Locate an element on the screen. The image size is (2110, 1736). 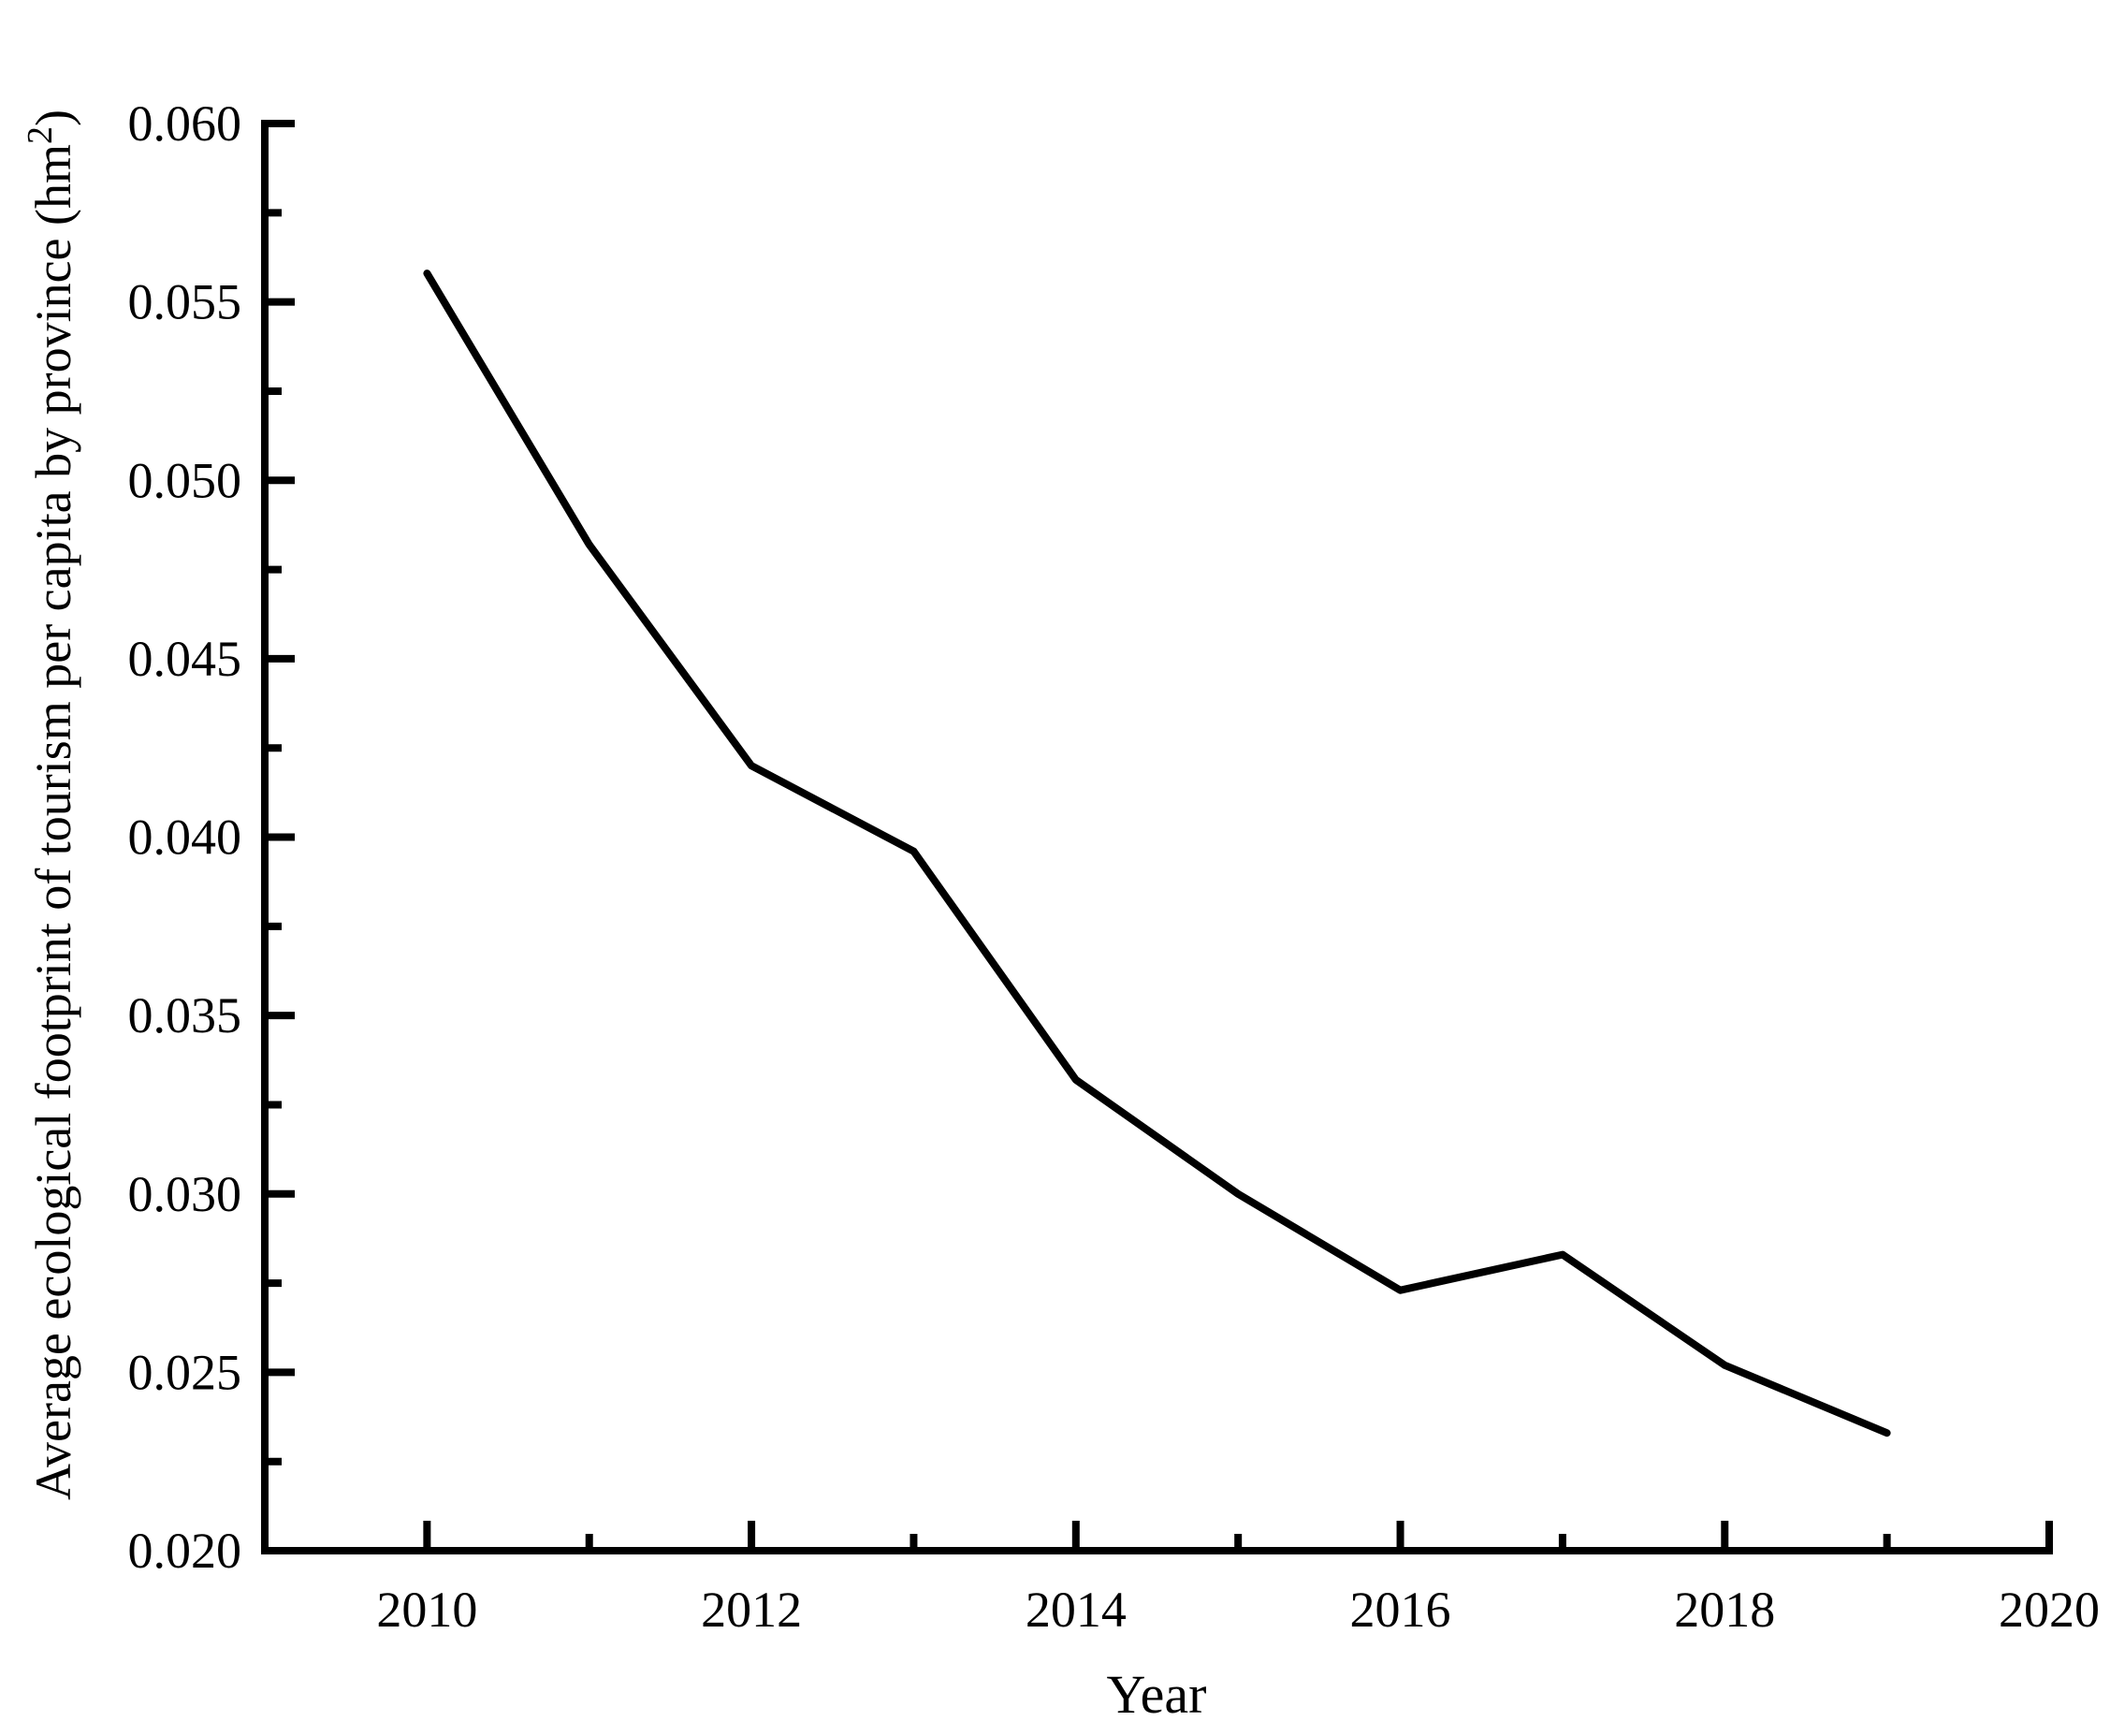
y-tick-label: 0.045 is located at coordinates (185, 659).